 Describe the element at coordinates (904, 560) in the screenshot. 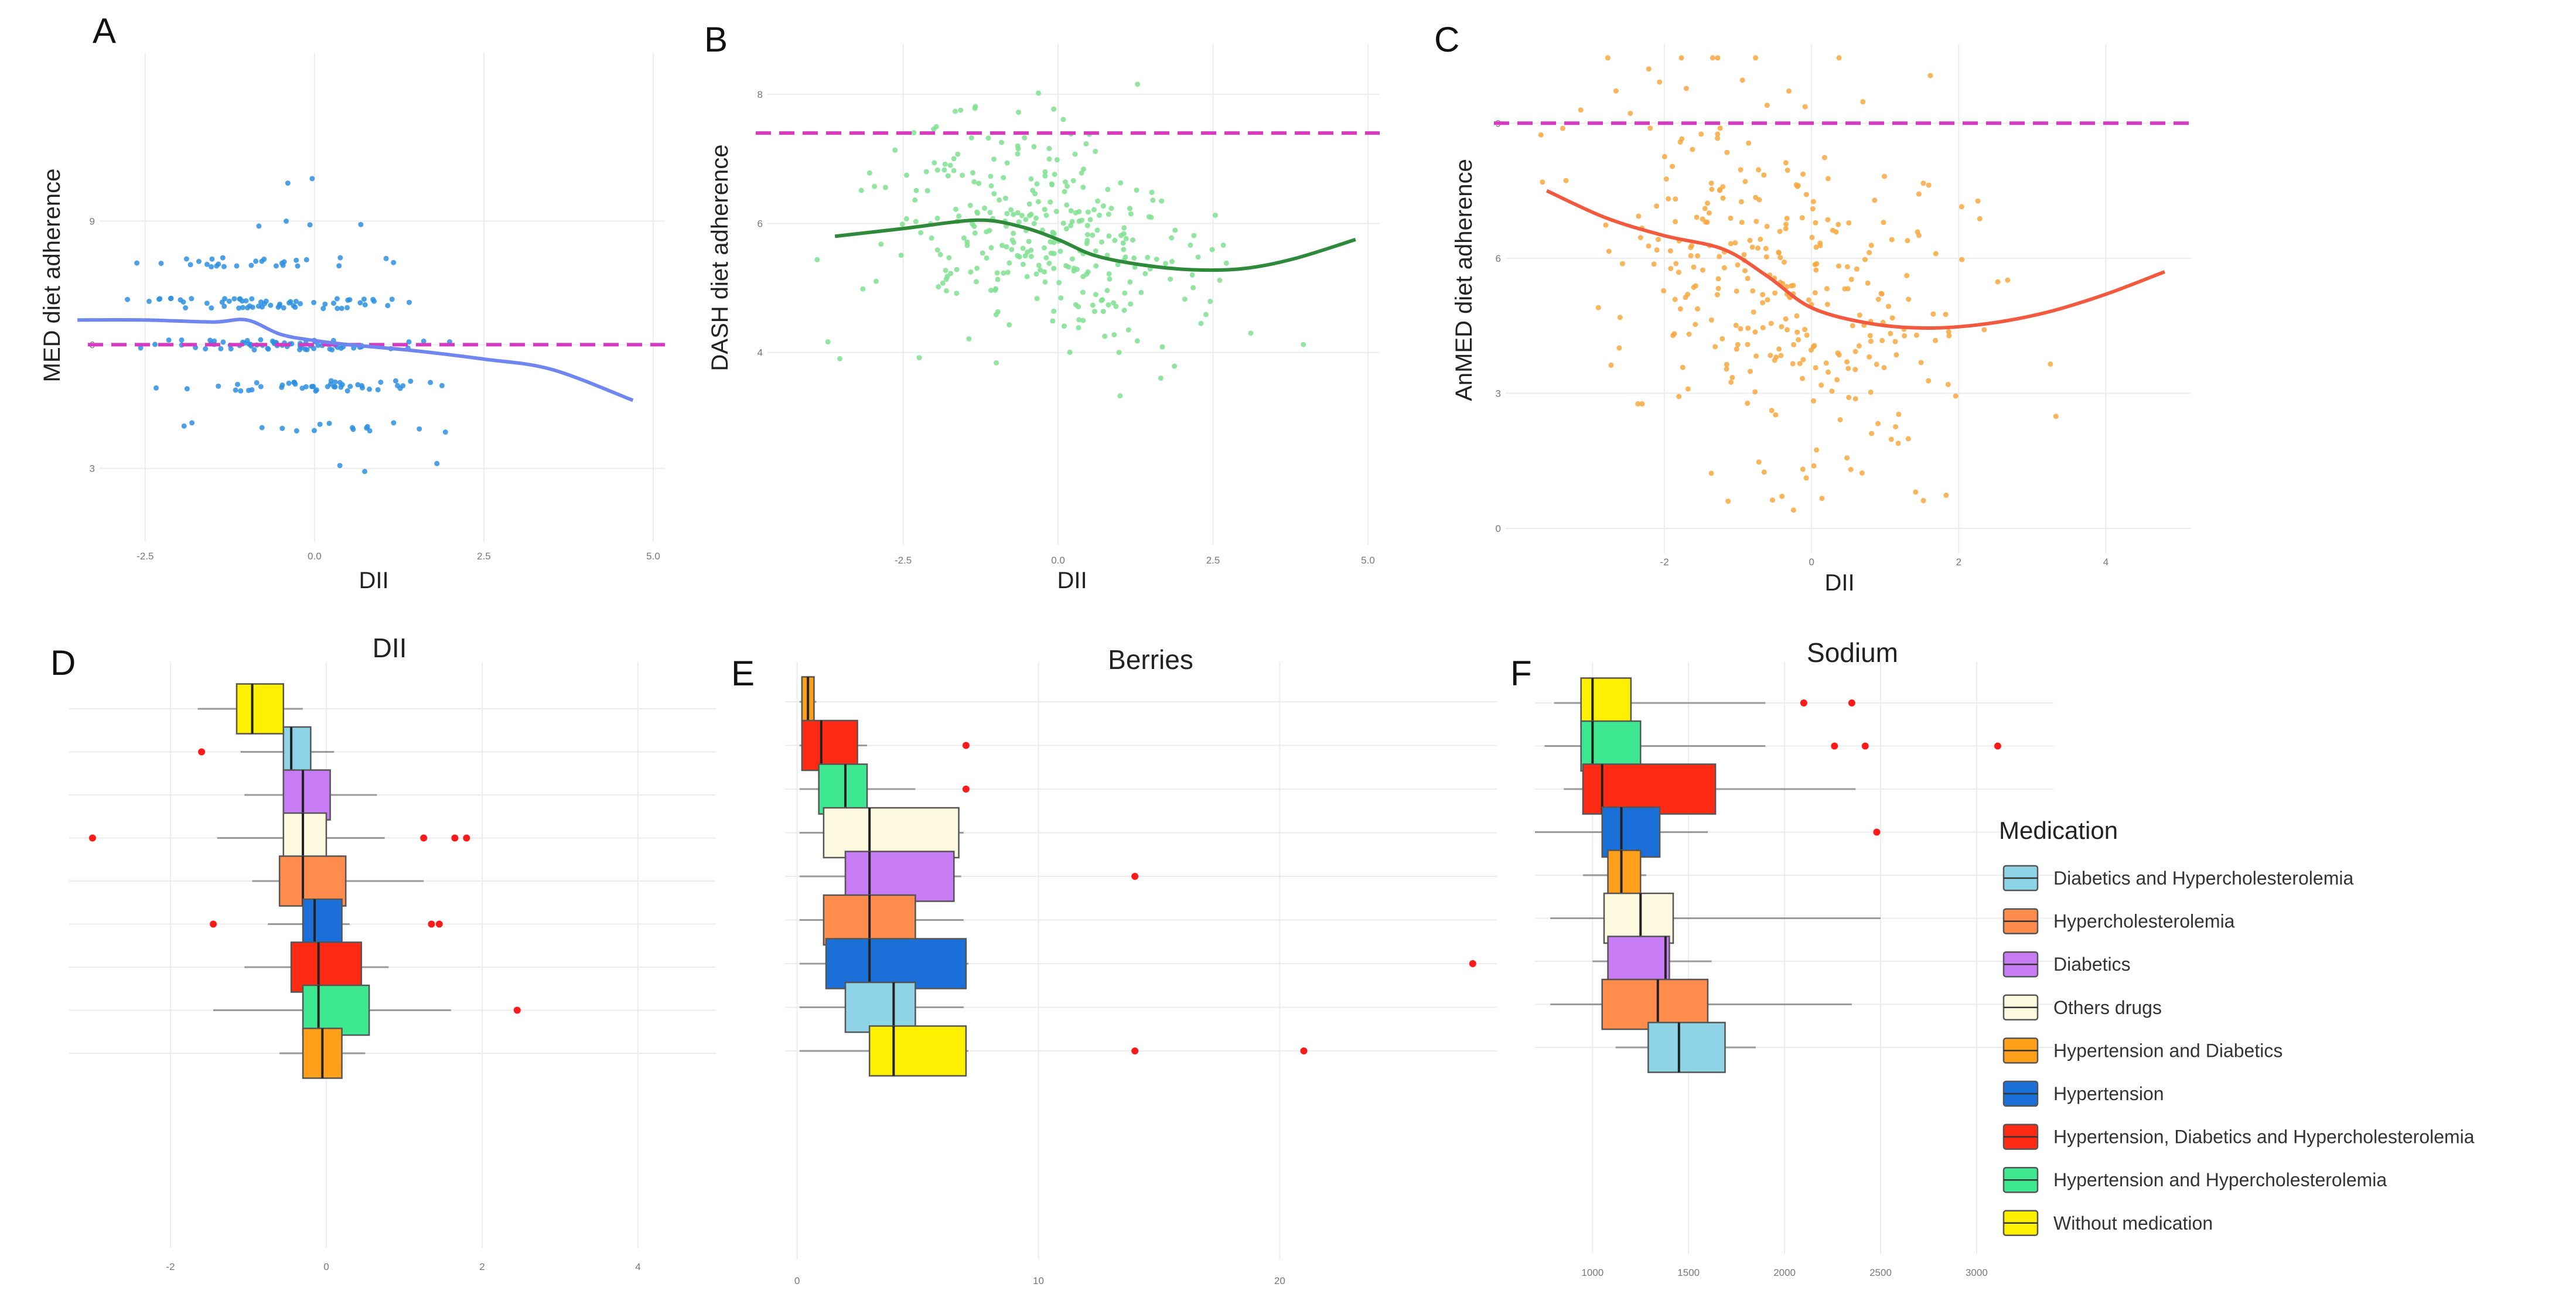

I see `panel-b-x-tick-label: -2.5` at that location.